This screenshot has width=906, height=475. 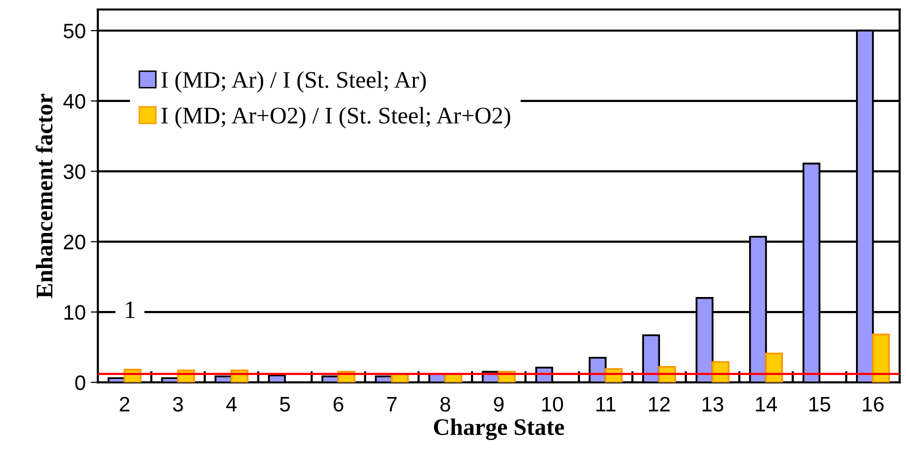 I want to click on y-tick-label: 40, so click(x=74, y=101).